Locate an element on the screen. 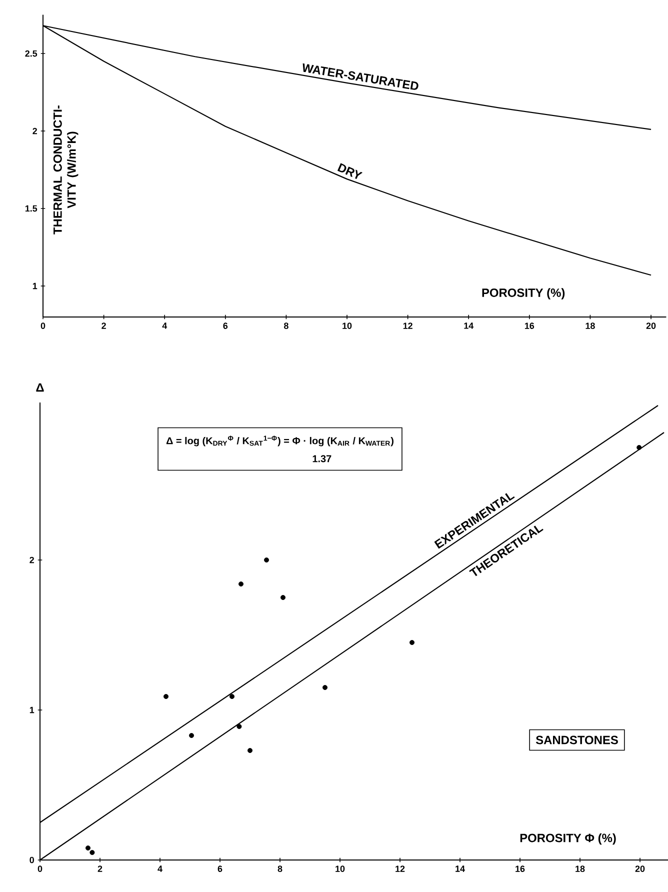 The width and height of the screenshot is (668, 892). y-tick-label: 1.5 is located at coordinates (31, 208).